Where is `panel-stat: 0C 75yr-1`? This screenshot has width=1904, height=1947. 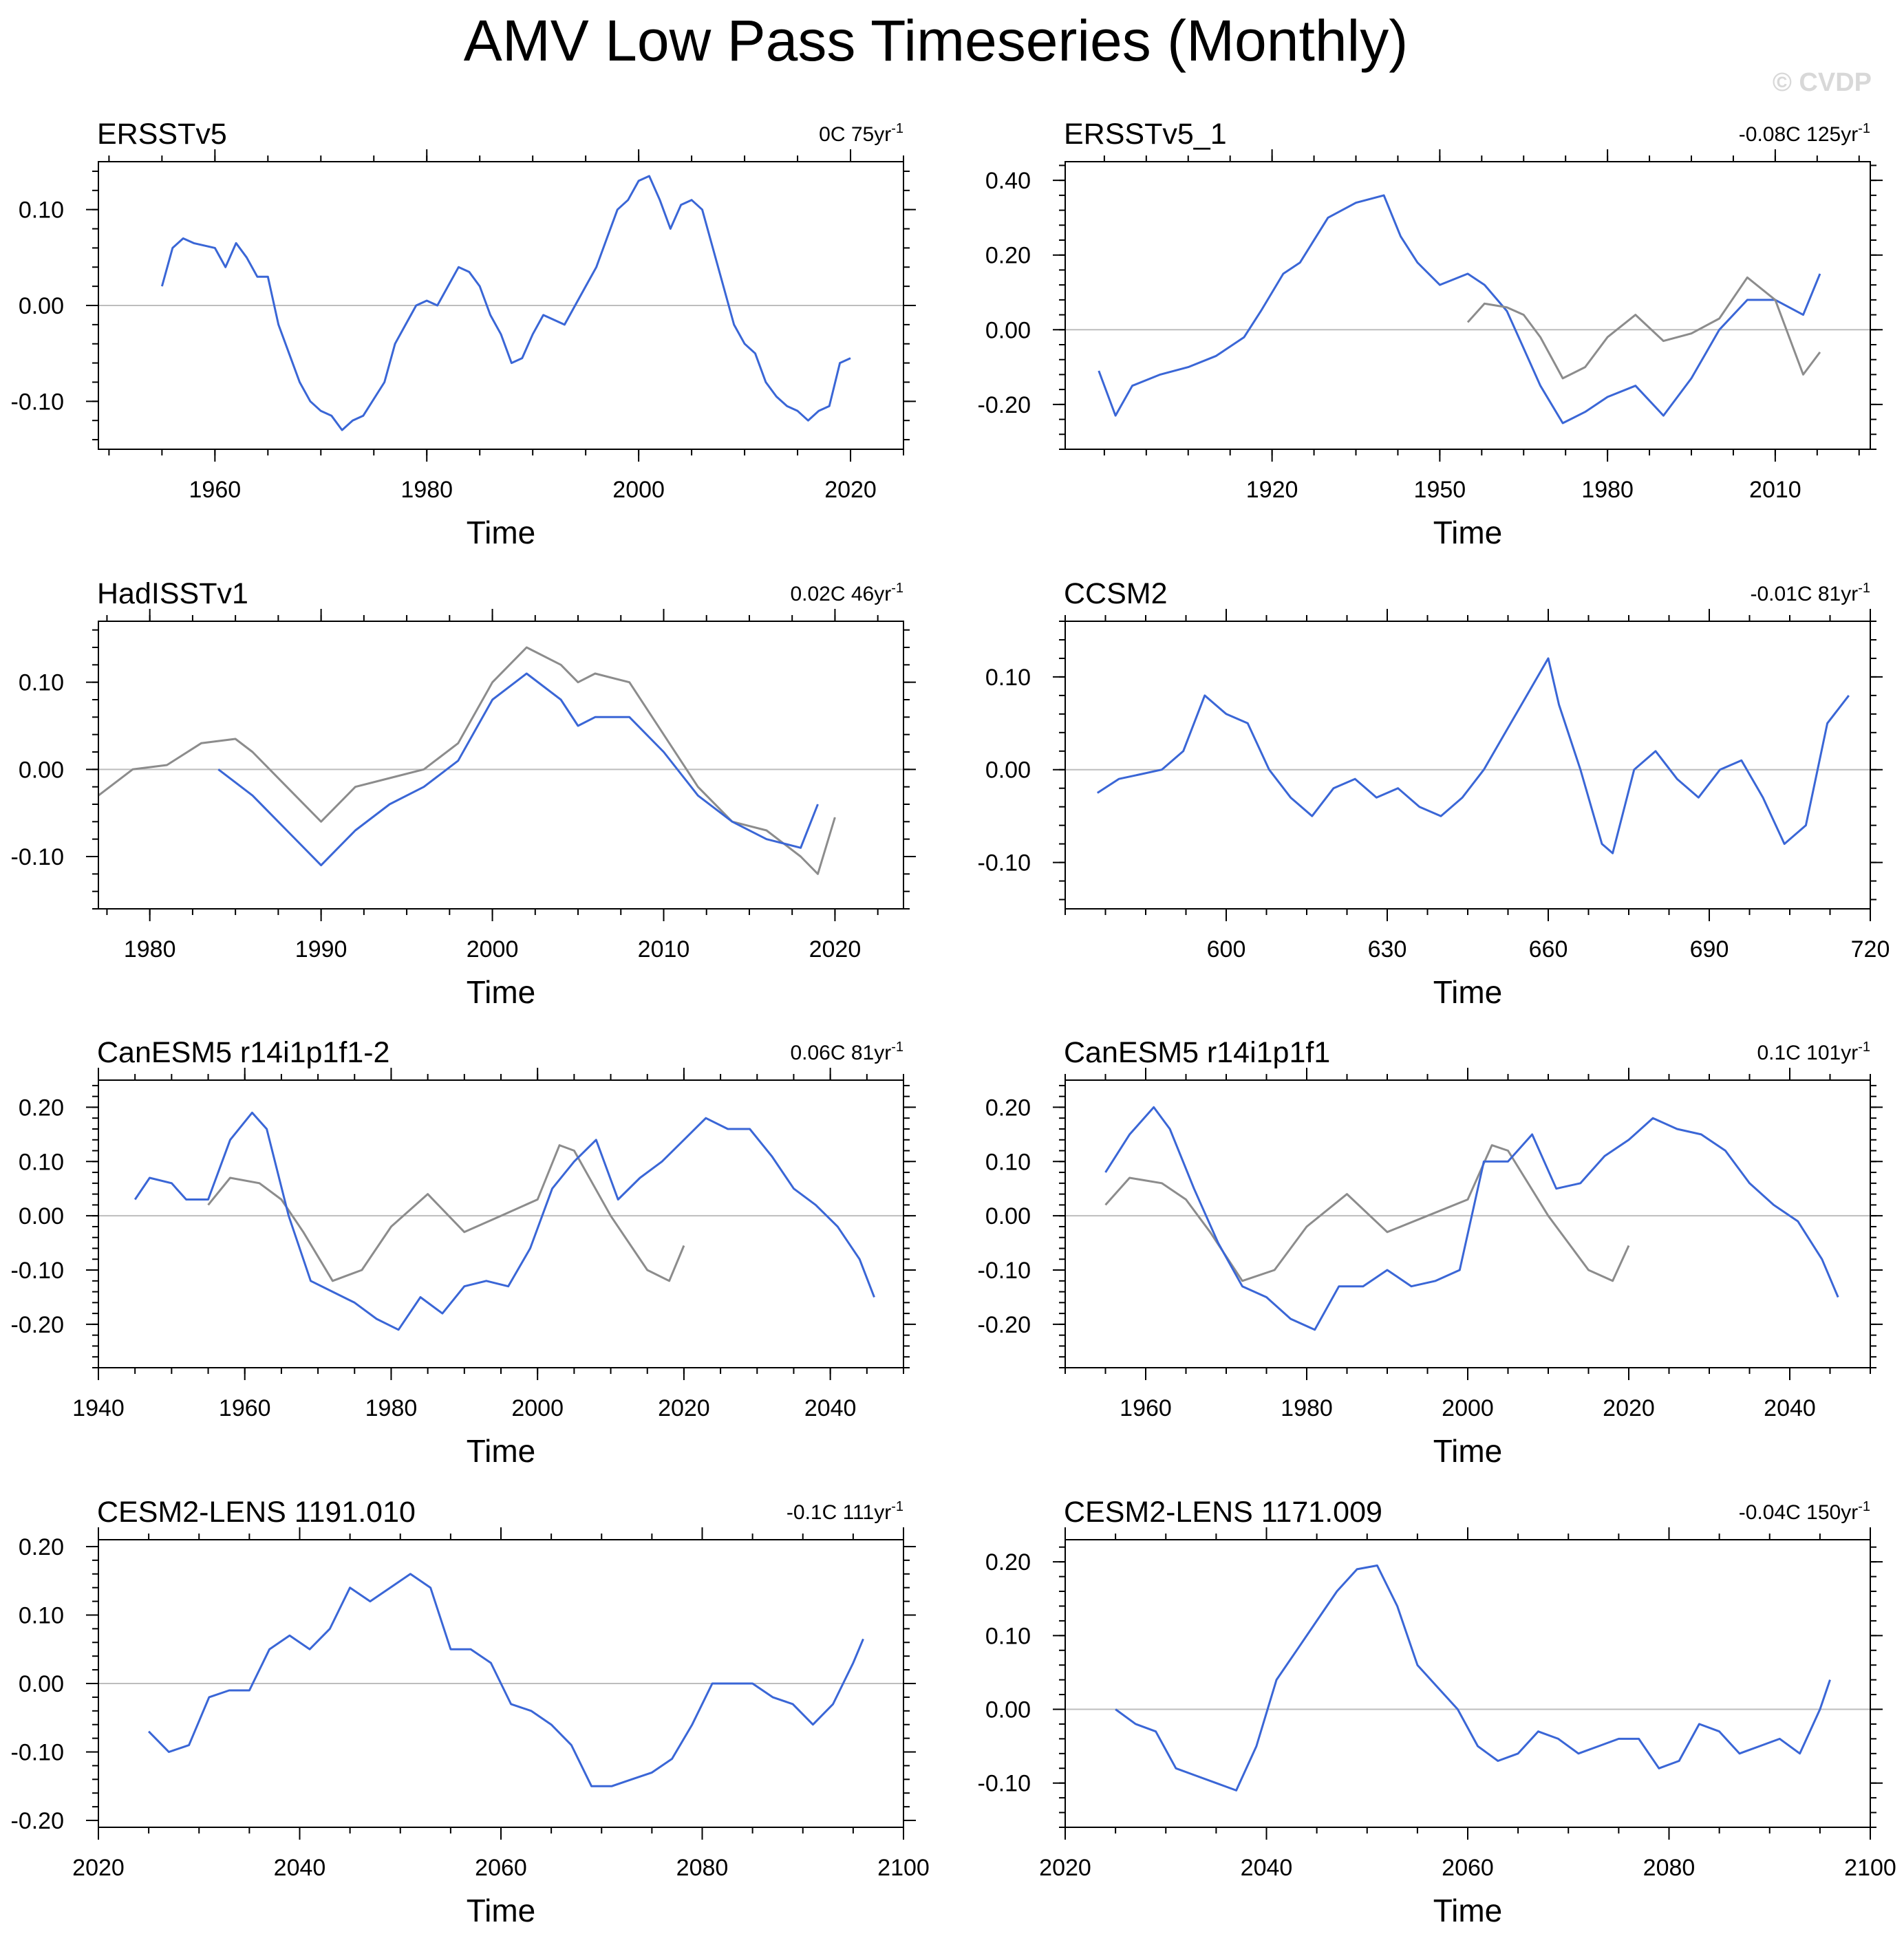
panel-stat: 0C 75yr-1 is located at coordinates (861, 133).